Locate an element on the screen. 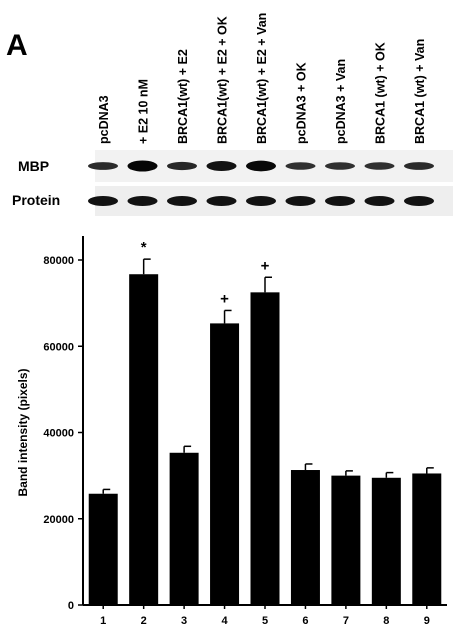 The image size is (458, 631). y-axis-title: Band intensity (pixels) is located at coordinates (23, 432).